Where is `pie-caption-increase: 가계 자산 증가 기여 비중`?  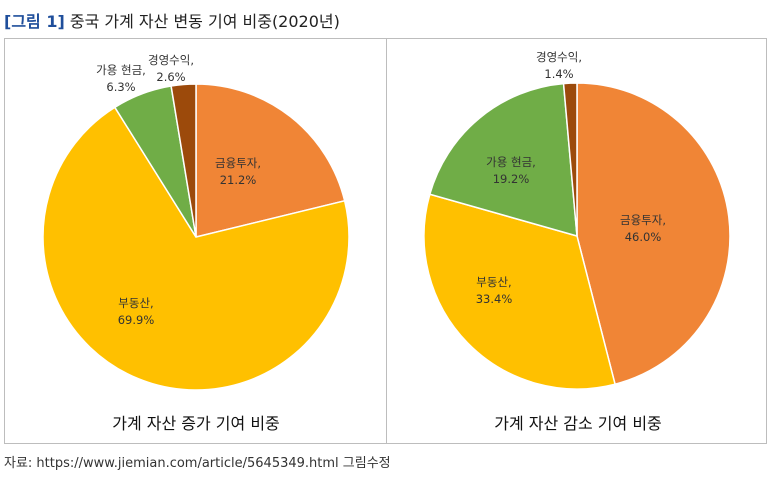 pie-caption-increase: 가계 자산 증가 기여 비중 is located at coordinates (196, 423).